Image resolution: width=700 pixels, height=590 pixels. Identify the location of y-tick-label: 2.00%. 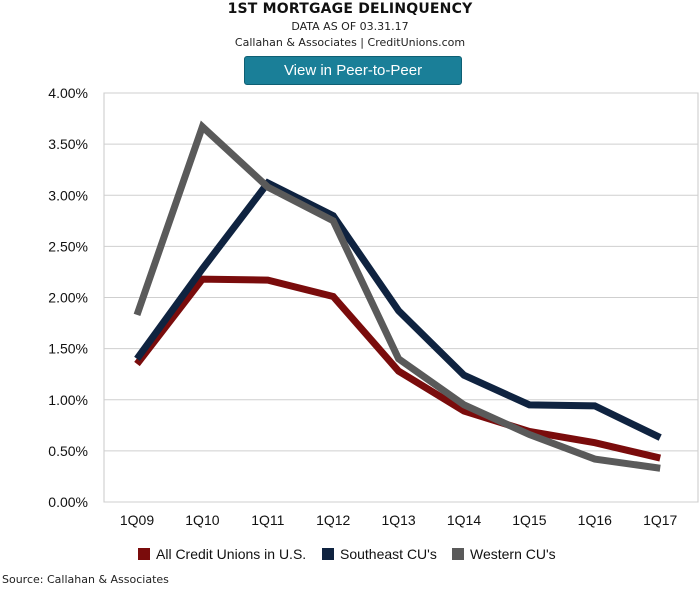
(68, 298).